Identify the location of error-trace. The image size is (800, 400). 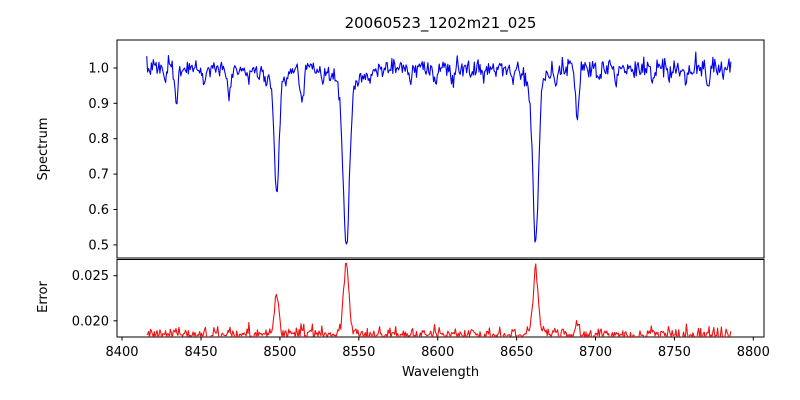
(439, 299).